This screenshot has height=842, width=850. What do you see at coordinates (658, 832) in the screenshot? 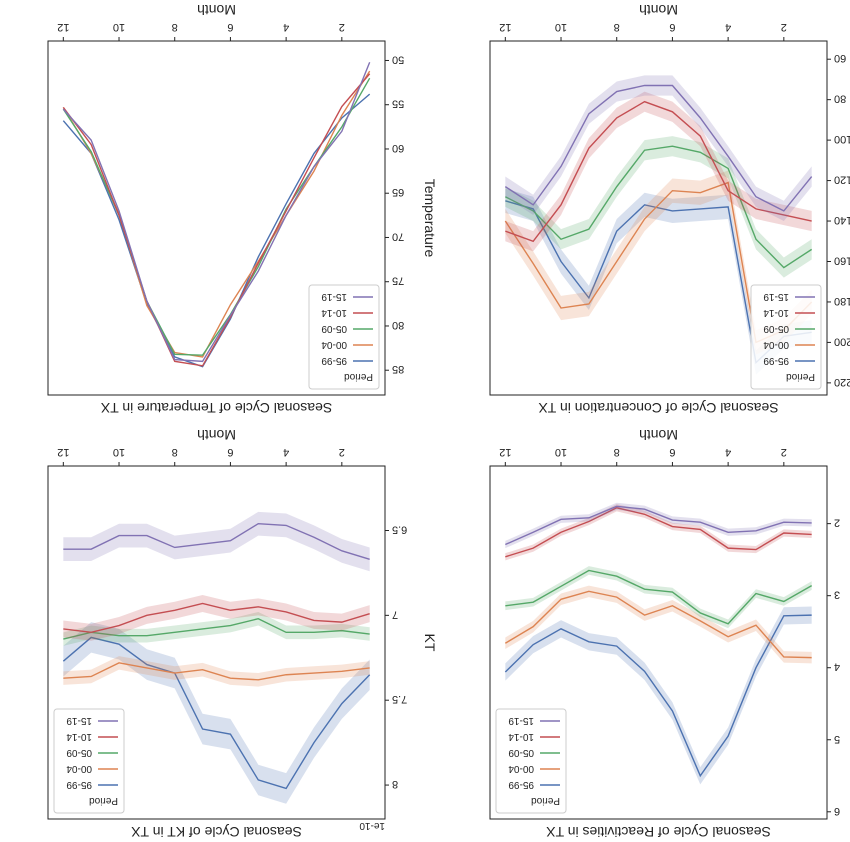
I see `react-title: Seasonal Cycle of Reactivities in TX` at bounding box center [658, 832].